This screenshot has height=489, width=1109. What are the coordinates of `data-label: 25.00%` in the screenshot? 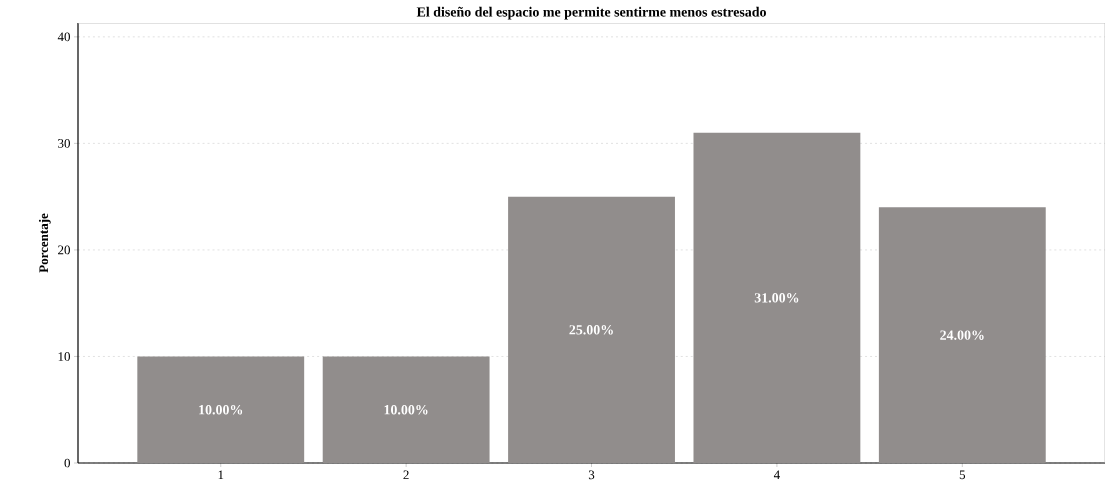 It's located at (591, 330).